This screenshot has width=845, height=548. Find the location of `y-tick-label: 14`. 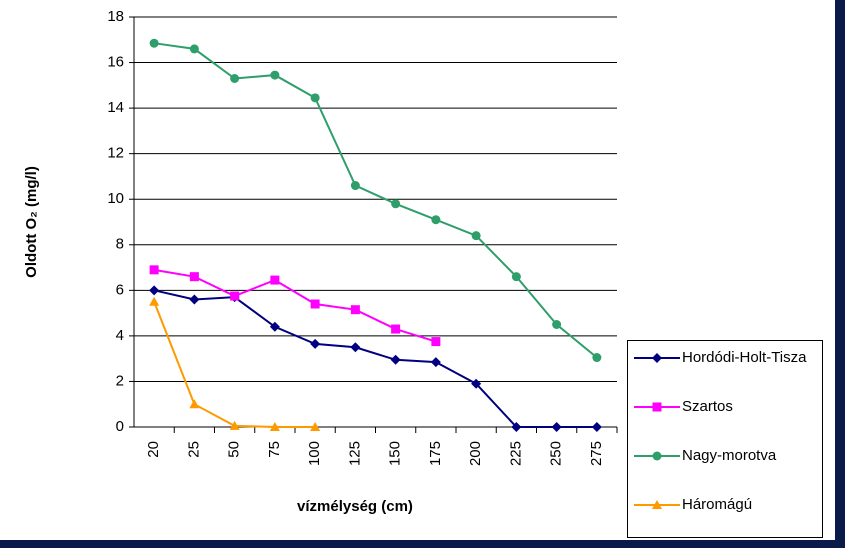

y-tick-label: 14 is located at coordinates (115, 107).